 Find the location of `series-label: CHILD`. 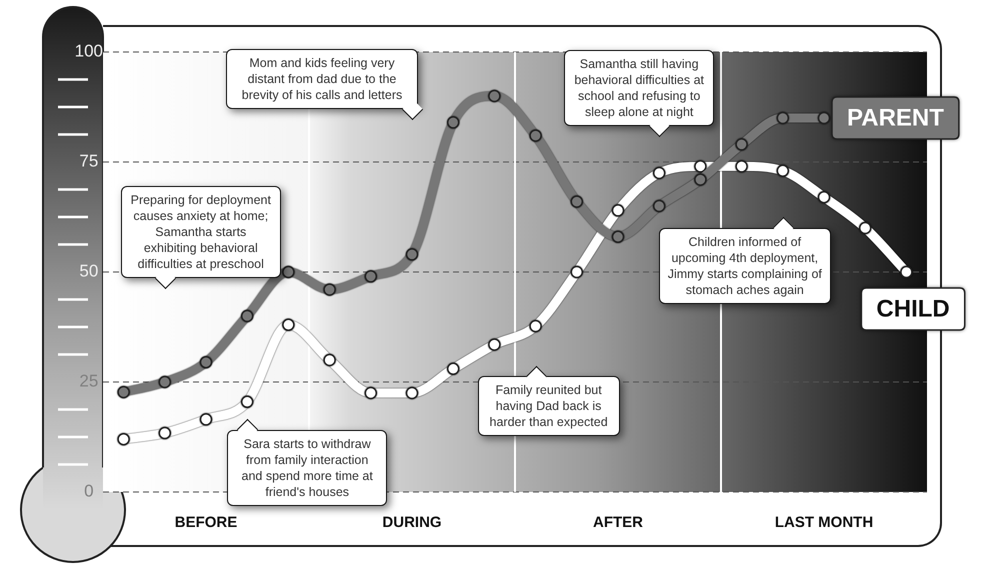

series-label: CHILD is located at coordinates (913, 309).